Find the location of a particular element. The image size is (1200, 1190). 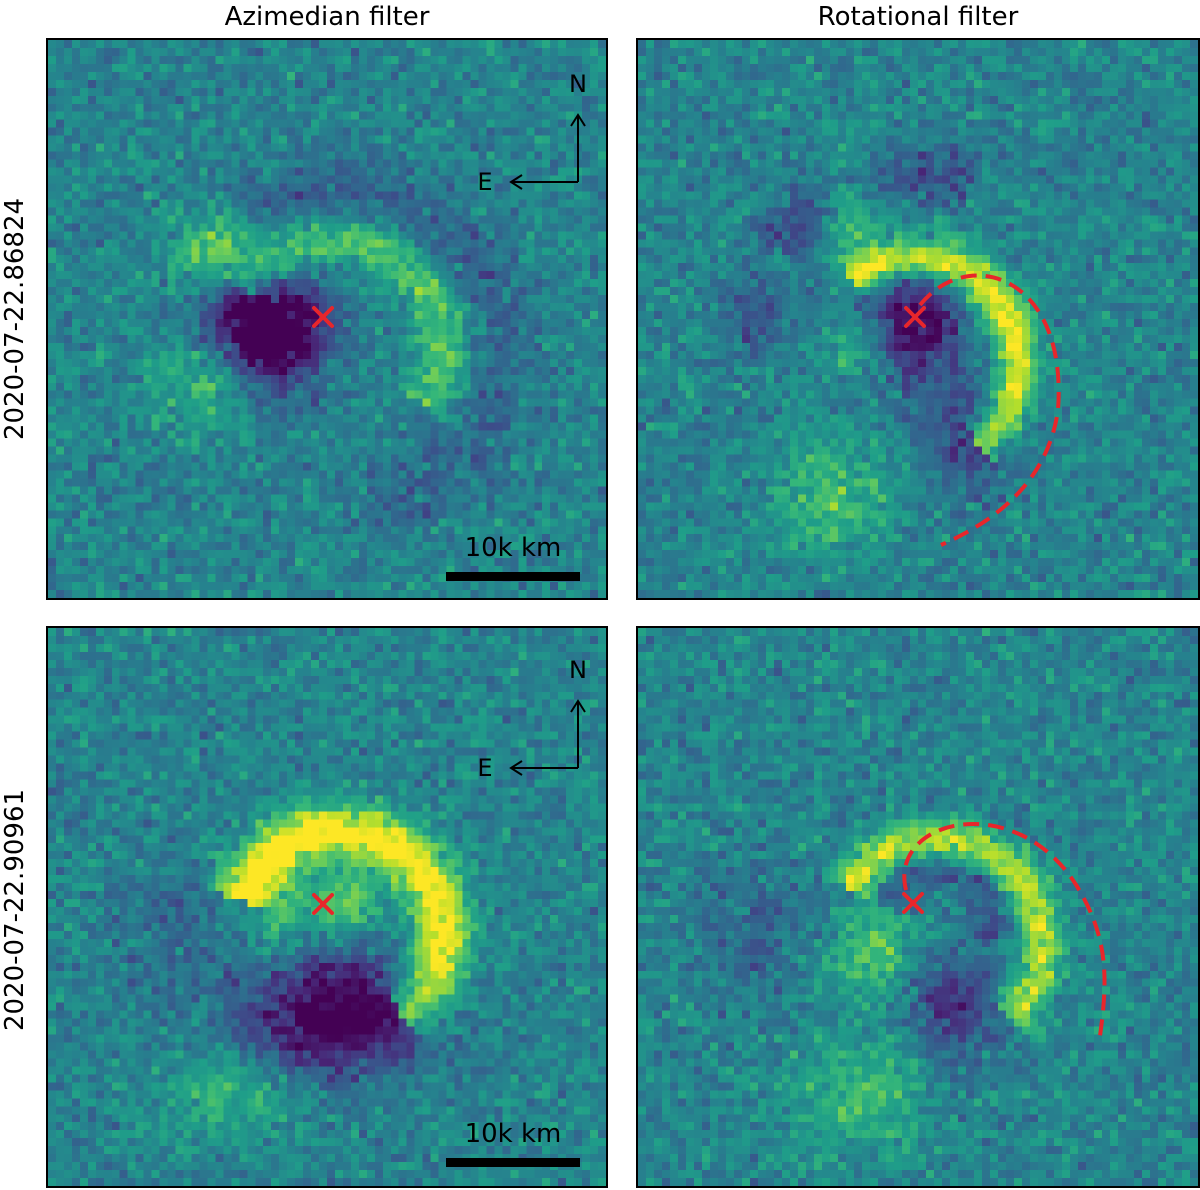

column-title-azimedian: Azimedian filter is located at coordinates (327, 17).